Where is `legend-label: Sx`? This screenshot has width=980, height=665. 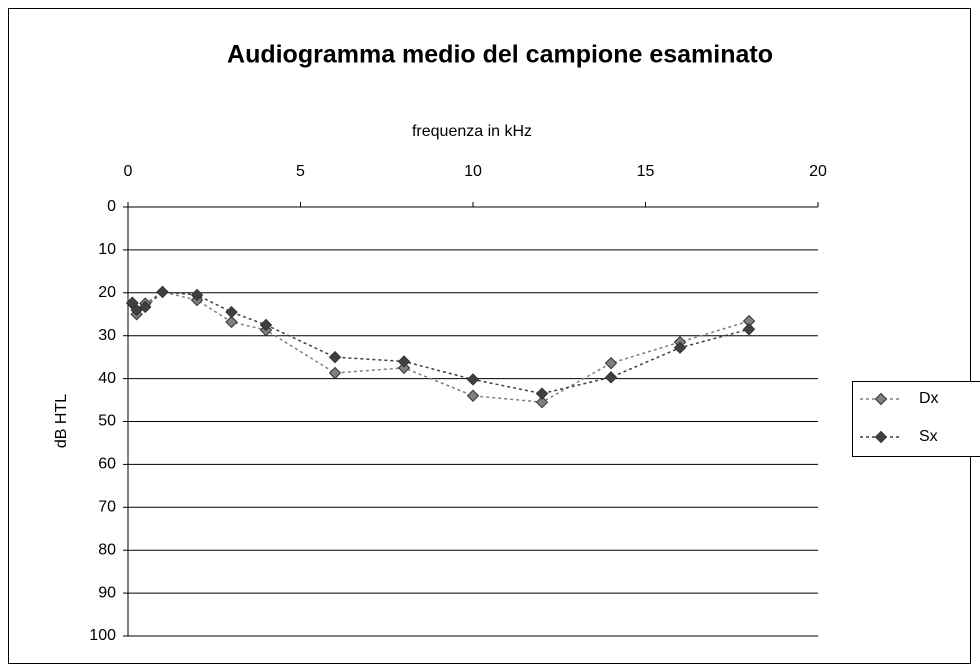 legend-label: Sx is located at coordinates (928, 436).